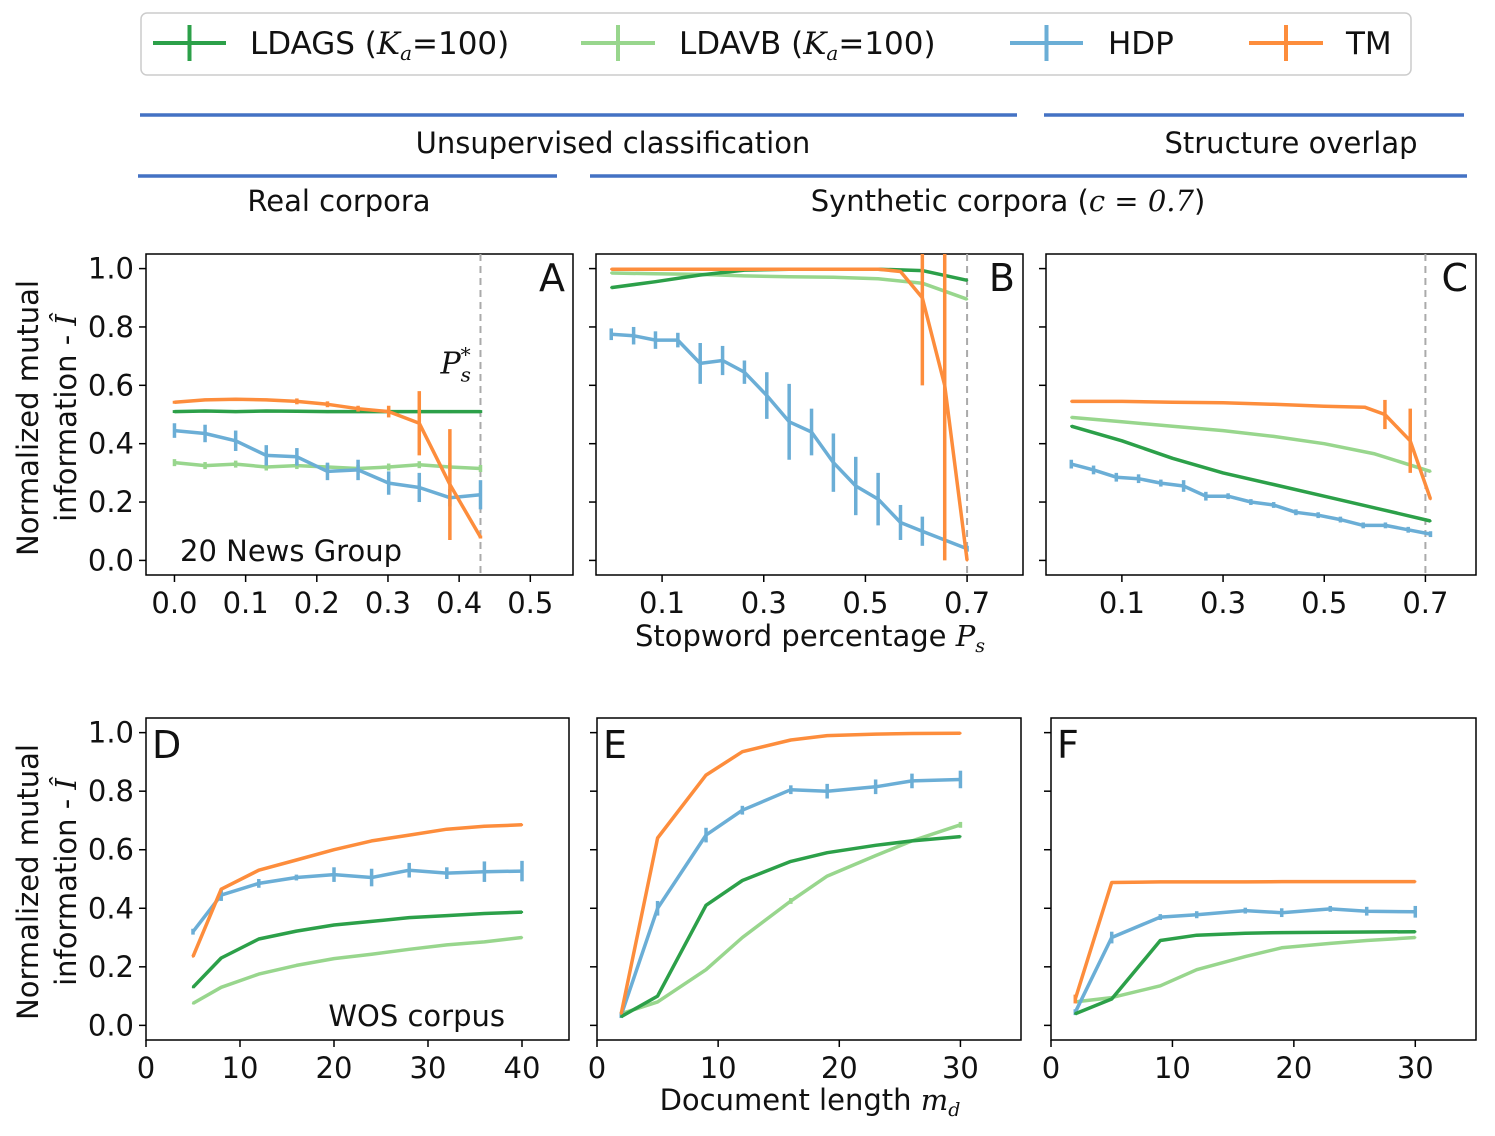 The height and width of the screenshot is (1136, 1495). Describe the element at coordinates (111, 444) in the screenshot. I see `panel-a-ytick-label: 0.4` at that location.